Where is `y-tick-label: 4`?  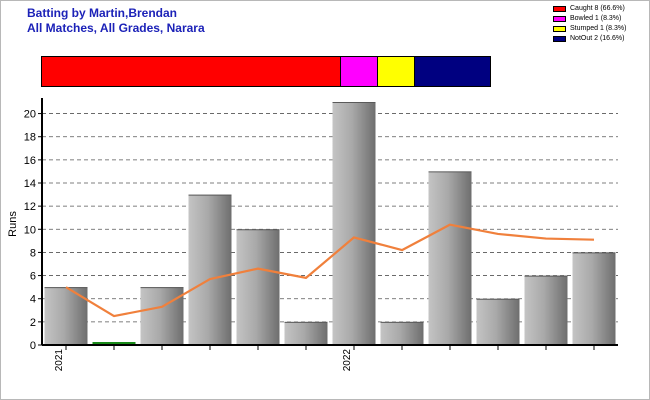 y-tick-label: 4 is located at coordinates (33, 300).